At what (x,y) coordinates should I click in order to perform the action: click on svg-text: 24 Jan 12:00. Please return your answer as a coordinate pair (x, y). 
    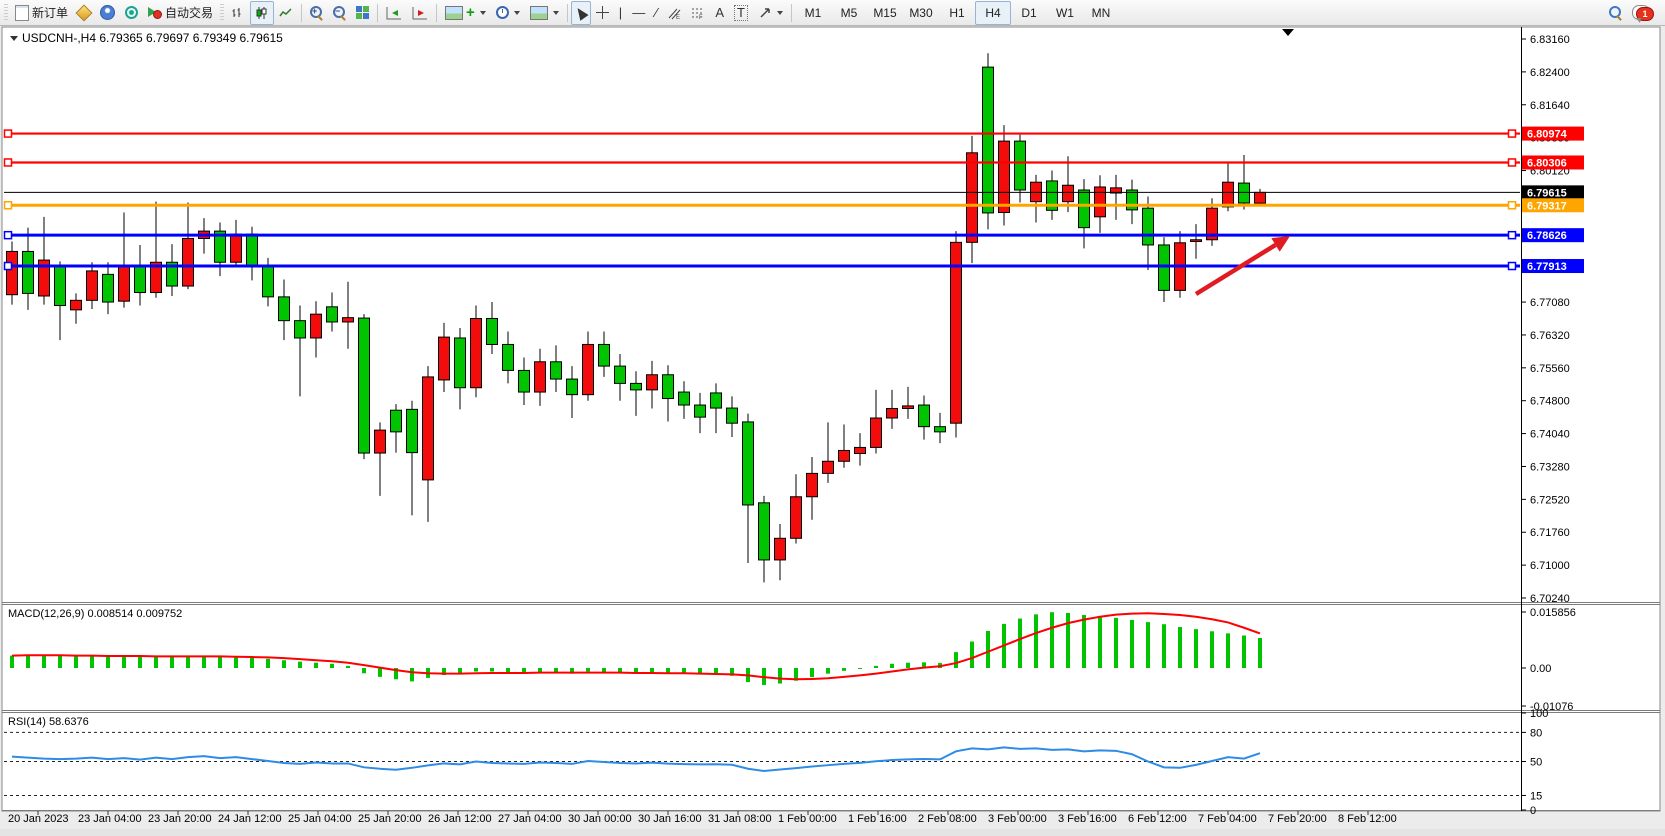
    Looking at the image, I should click on (250, 819).